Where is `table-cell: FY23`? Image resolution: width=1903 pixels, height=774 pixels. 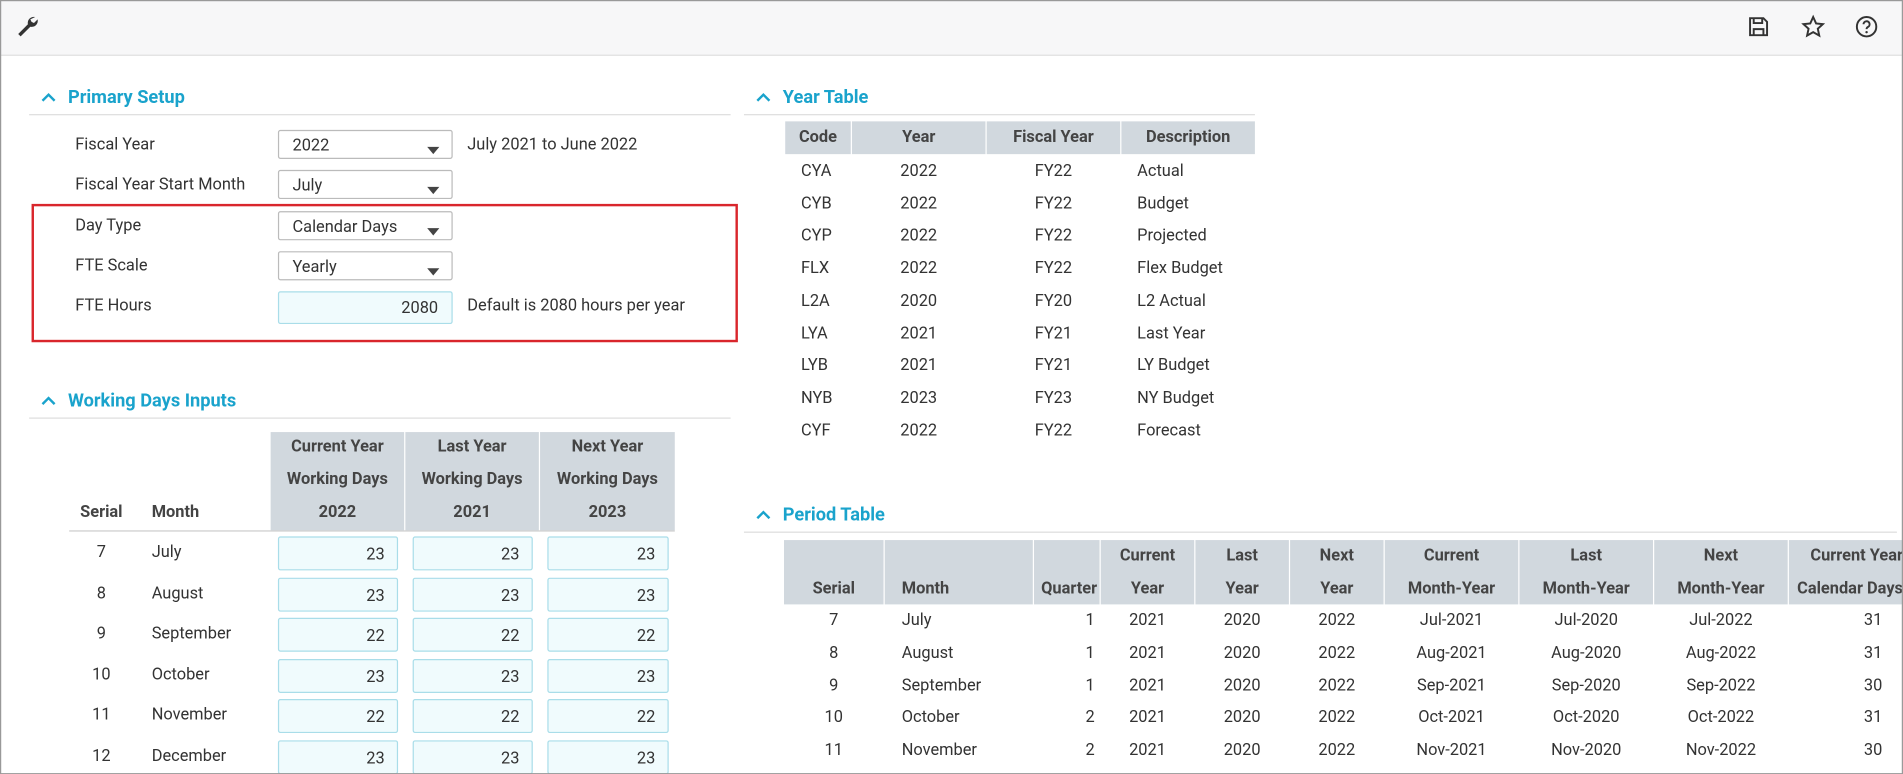
table-cell: FY23 is located at coordinates (1053, 398).